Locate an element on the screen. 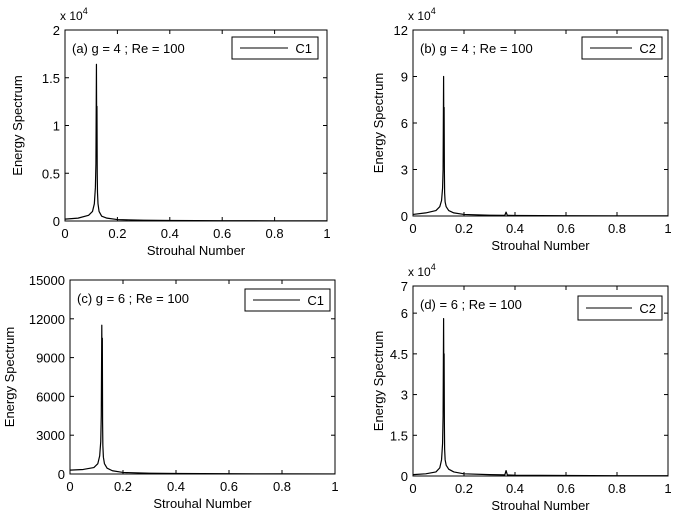  panel-label: (a) g = 4 ; Re = 100 is located at coordinates (128, 48).